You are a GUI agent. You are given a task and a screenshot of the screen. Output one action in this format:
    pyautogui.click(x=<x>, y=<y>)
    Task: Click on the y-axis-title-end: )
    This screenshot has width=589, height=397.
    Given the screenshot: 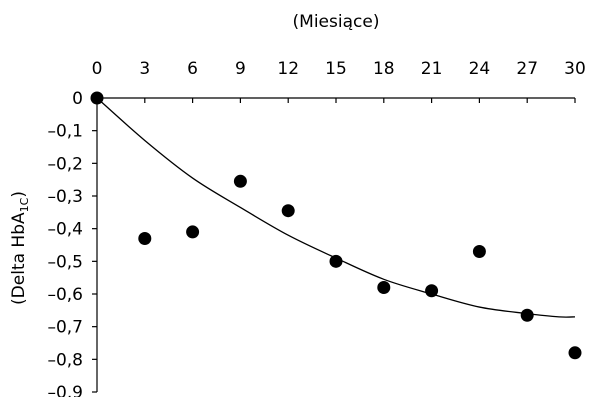 What is the action you would take?
    pyautogui.click(x=19, y=194)
    